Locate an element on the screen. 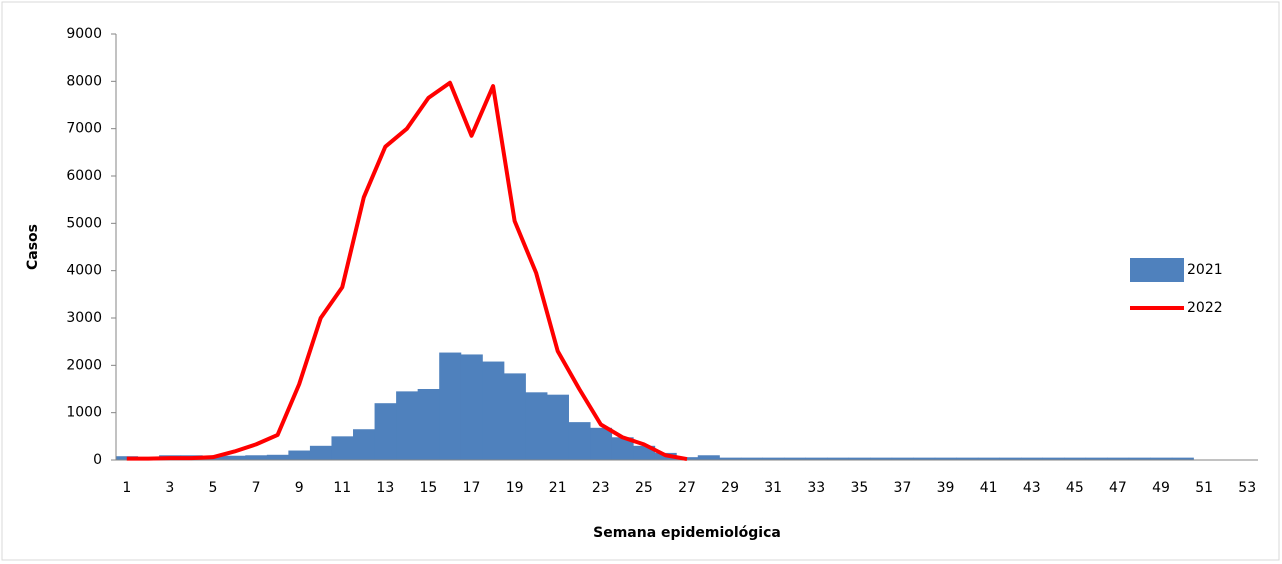 This screenshot has height=564, width=1282. y-tick-label: 4000 is located at coordinates (84, 271).